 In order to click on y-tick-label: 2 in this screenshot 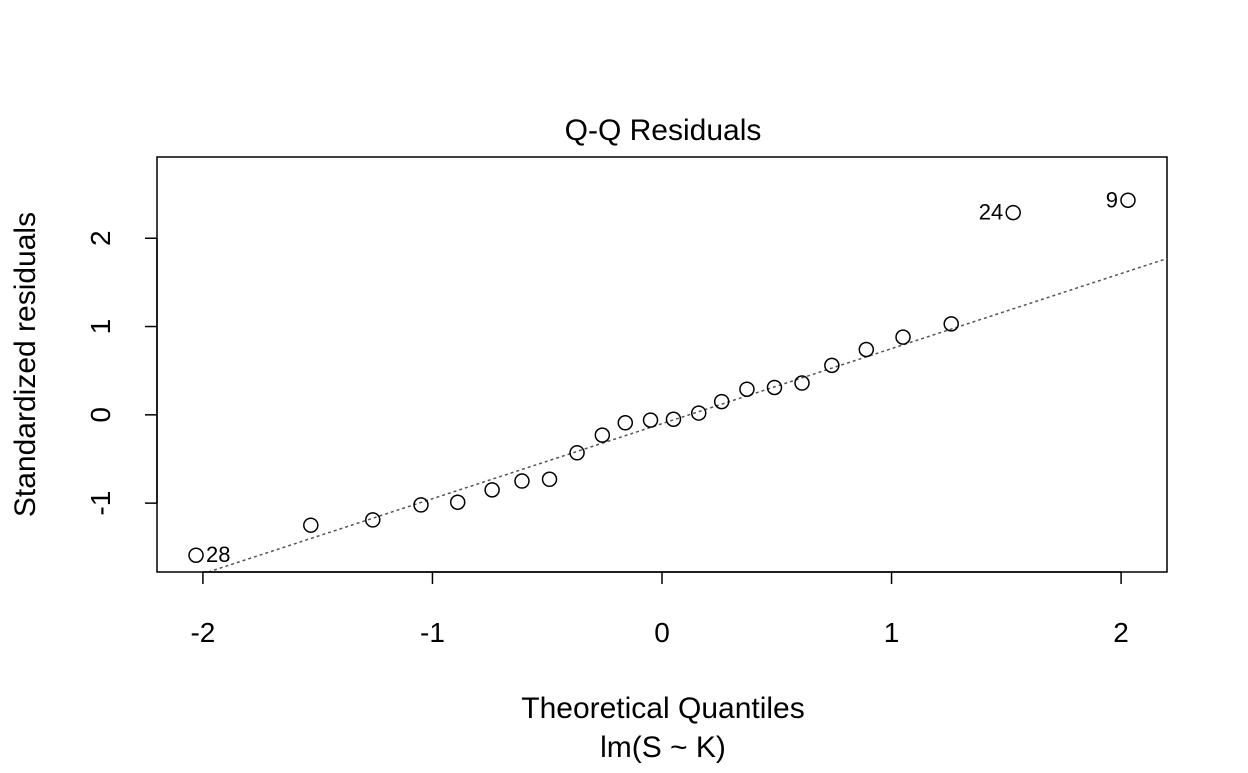, I will do `click(100, 238)`.